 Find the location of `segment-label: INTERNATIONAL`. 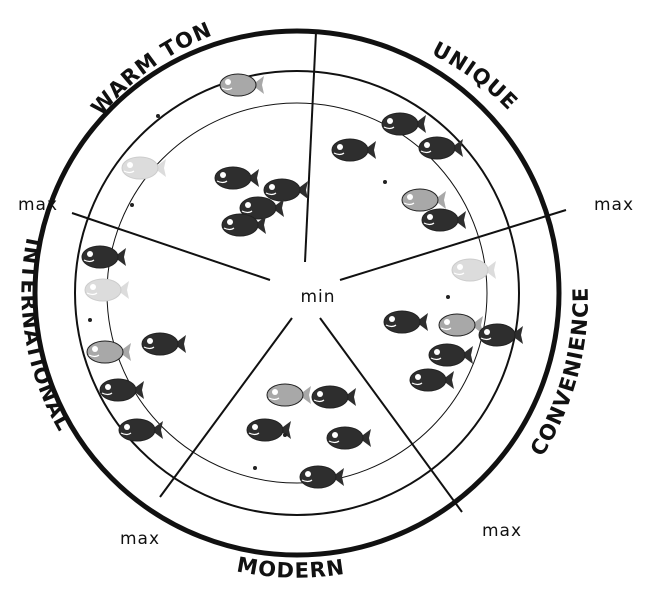

segment-label: INTERNATIONAL is located at coordinates (46, 335).